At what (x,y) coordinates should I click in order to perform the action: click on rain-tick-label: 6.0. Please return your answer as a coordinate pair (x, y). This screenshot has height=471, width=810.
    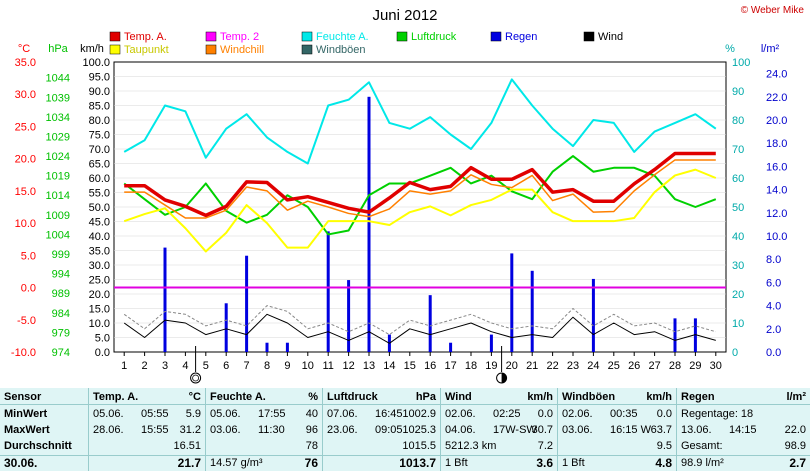
    Looking at the image, I should click on (773, 283).